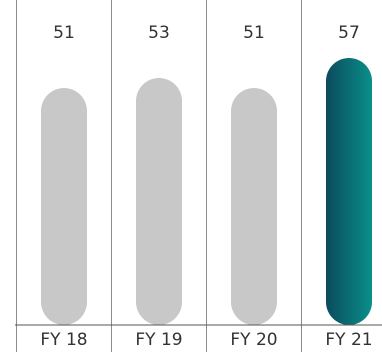 This screenshot has height=352, width=382. What do you see at coordinates (159, 33) in the screenshot?
I see `value-label: 53` at bounding box center [159, 33].